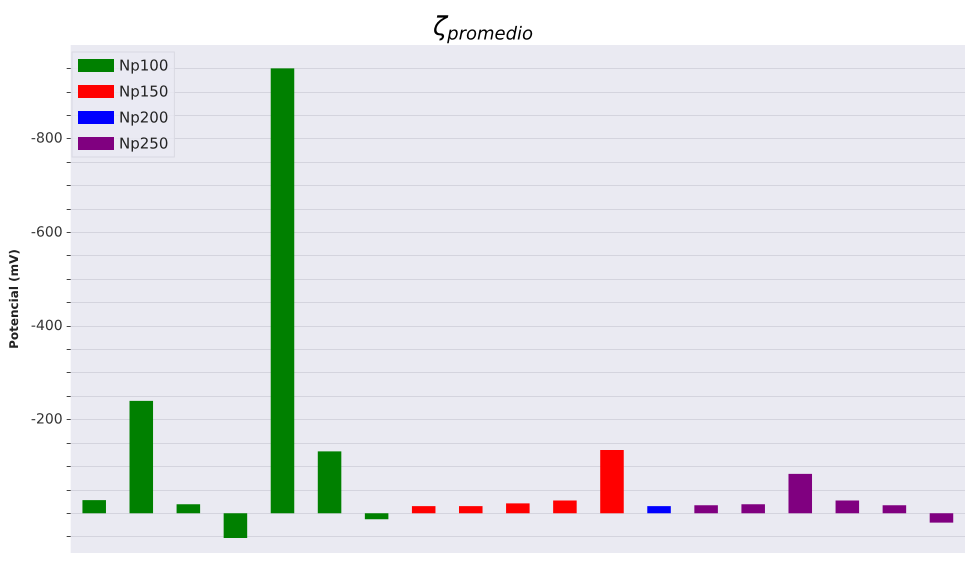 The width and height of the screenshot is (966, 561). I want to click on legend-label: Np250, so click(143, 143).